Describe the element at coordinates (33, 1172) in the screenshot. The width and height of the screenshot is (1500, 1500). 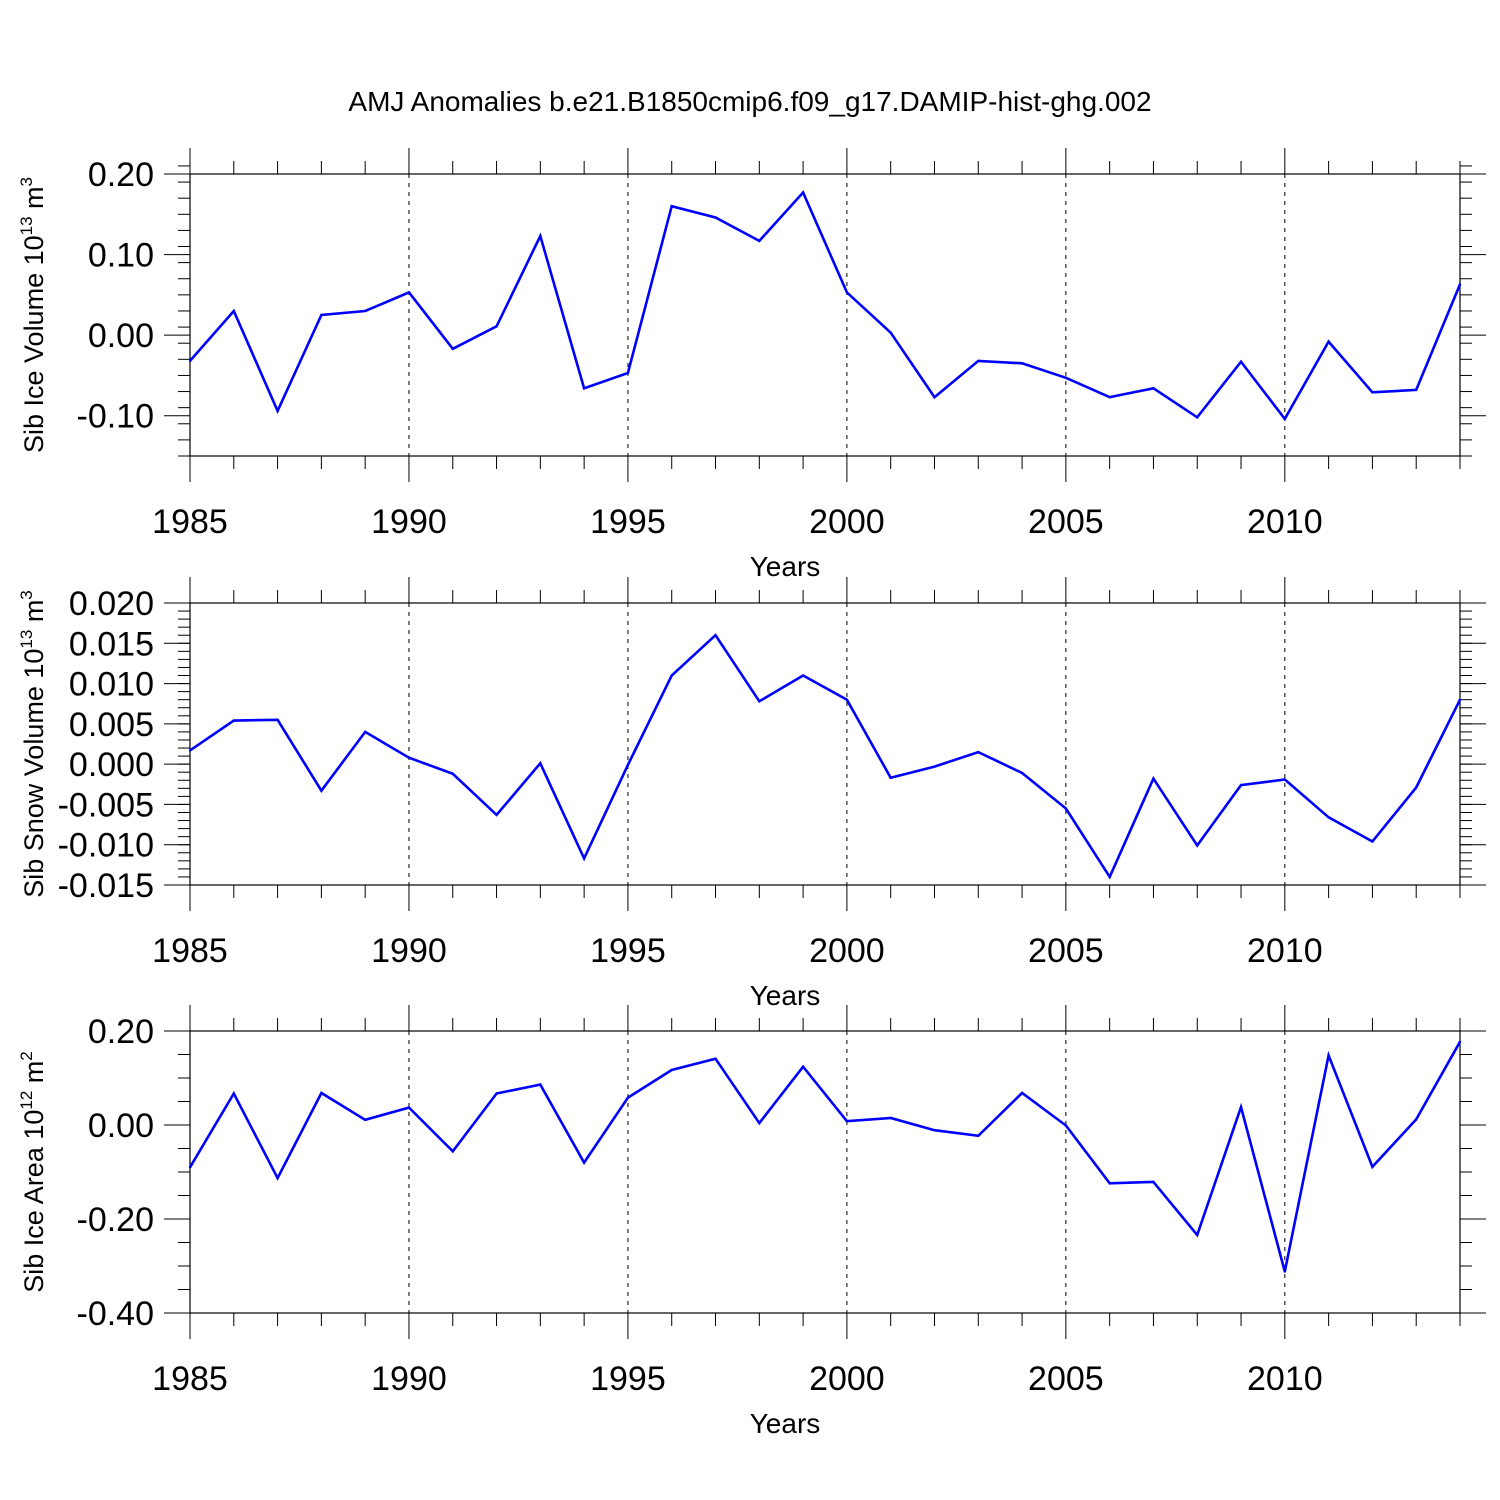
I see `y-axis-label: Sib Ice Area 1012 m2` at that location.